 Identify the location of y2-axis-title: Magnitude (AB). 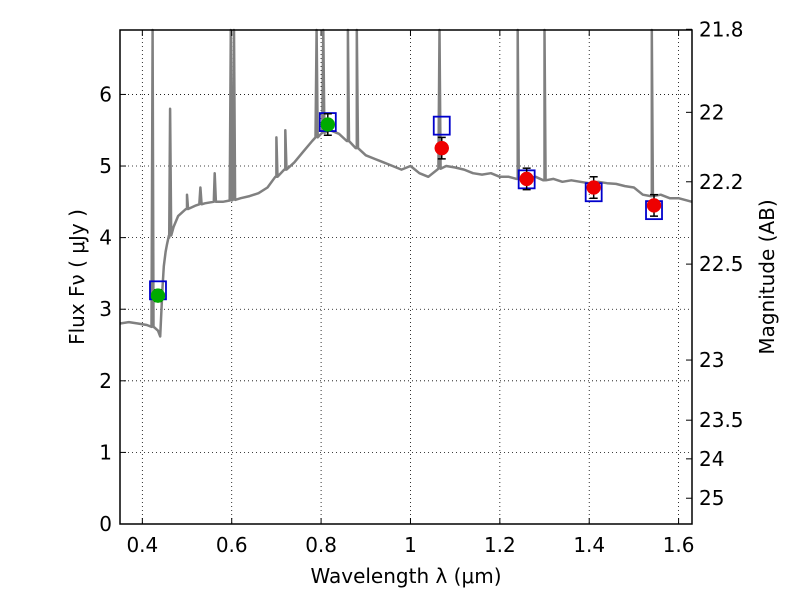
(767, 276).